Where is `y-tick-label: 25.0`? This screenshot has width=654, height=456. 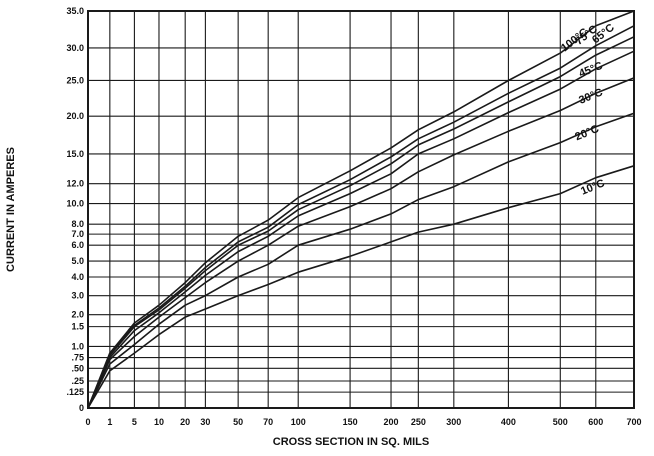 y-tick-label: 25.0 is located at coordinates (75, 80).